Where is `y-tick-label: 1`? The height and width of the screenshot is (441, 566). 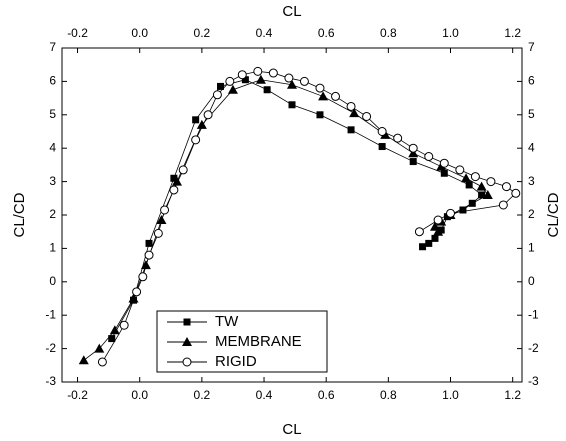 y-tick-label: 1 is located at coordinates (52, 248).